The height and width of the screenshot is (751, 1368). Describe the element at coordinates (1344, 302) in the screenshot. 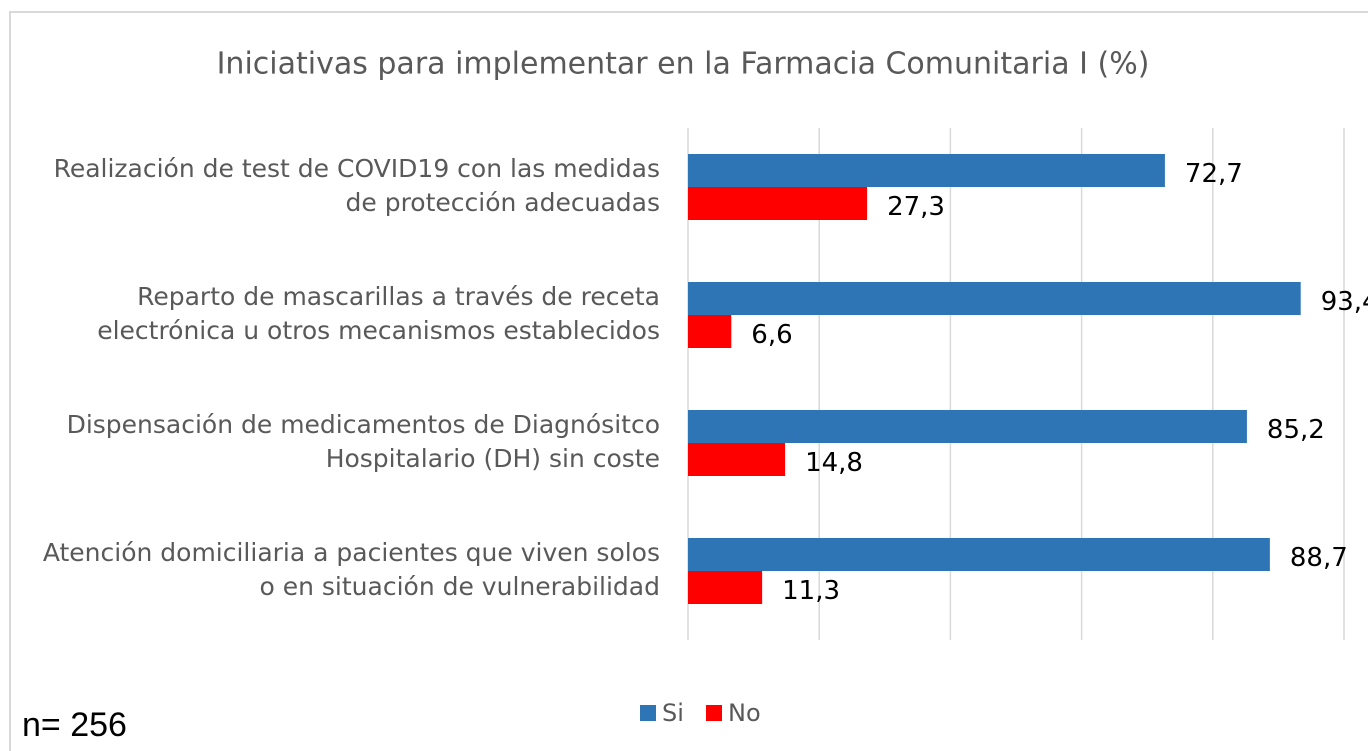

I see `data-label: 93,4` at that location.